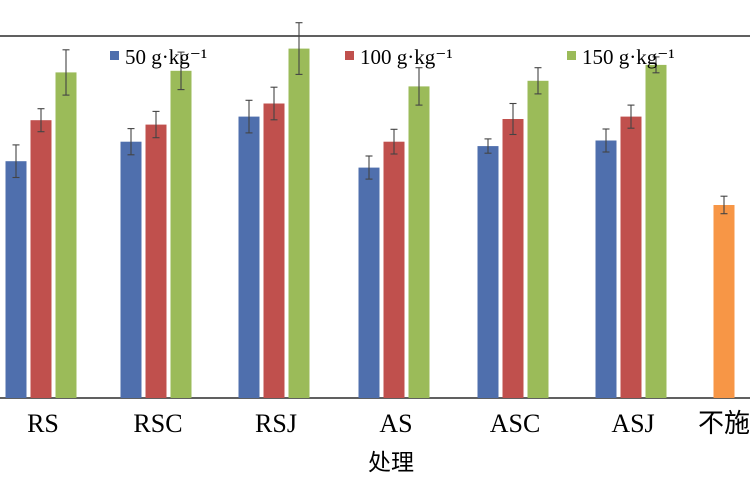 The image size is (750, 500). What do you see at coordinates (43, 423) in the screenshot?
I see `category-label-1: RS` at bounding box center [43, 423].